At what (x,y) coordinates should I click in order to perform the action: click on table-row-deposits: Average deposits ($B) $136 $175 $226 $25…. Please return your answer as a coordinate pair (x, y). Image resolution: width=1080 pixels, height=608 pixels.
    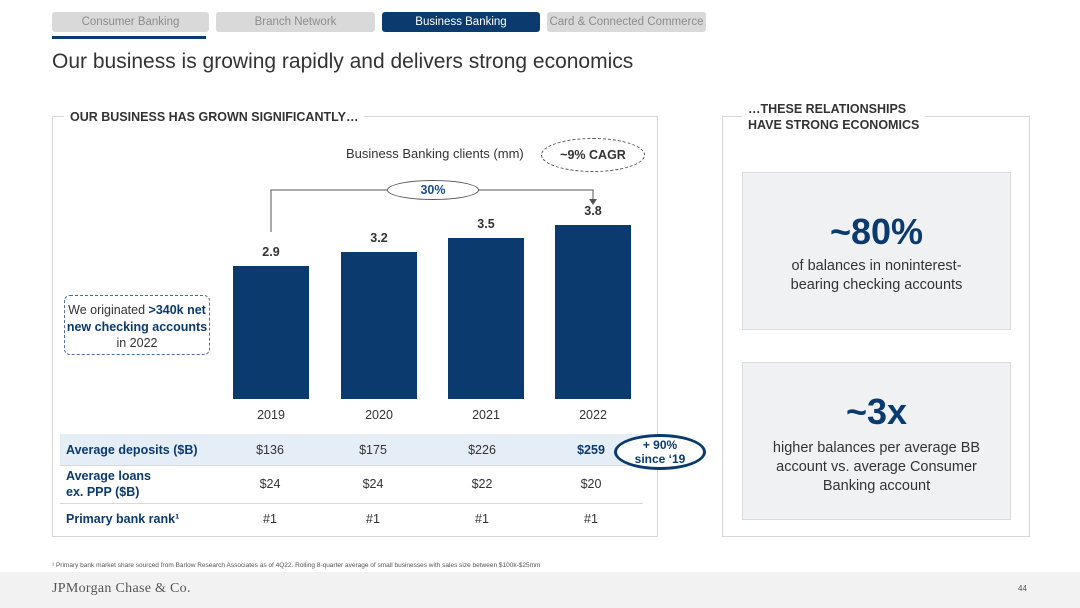
    Looking at the image, I should click on (351, 449).